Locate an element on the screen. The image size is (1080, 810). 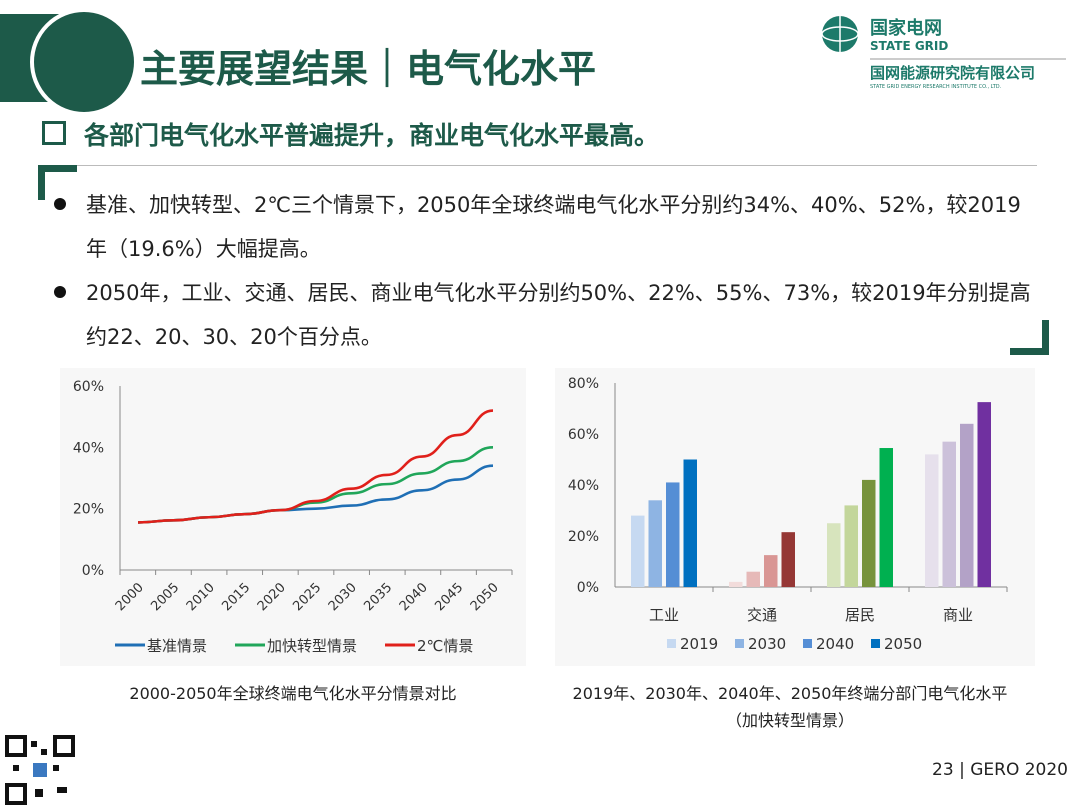
x-tick-label: 2010 is located at coordinates (201, 597).